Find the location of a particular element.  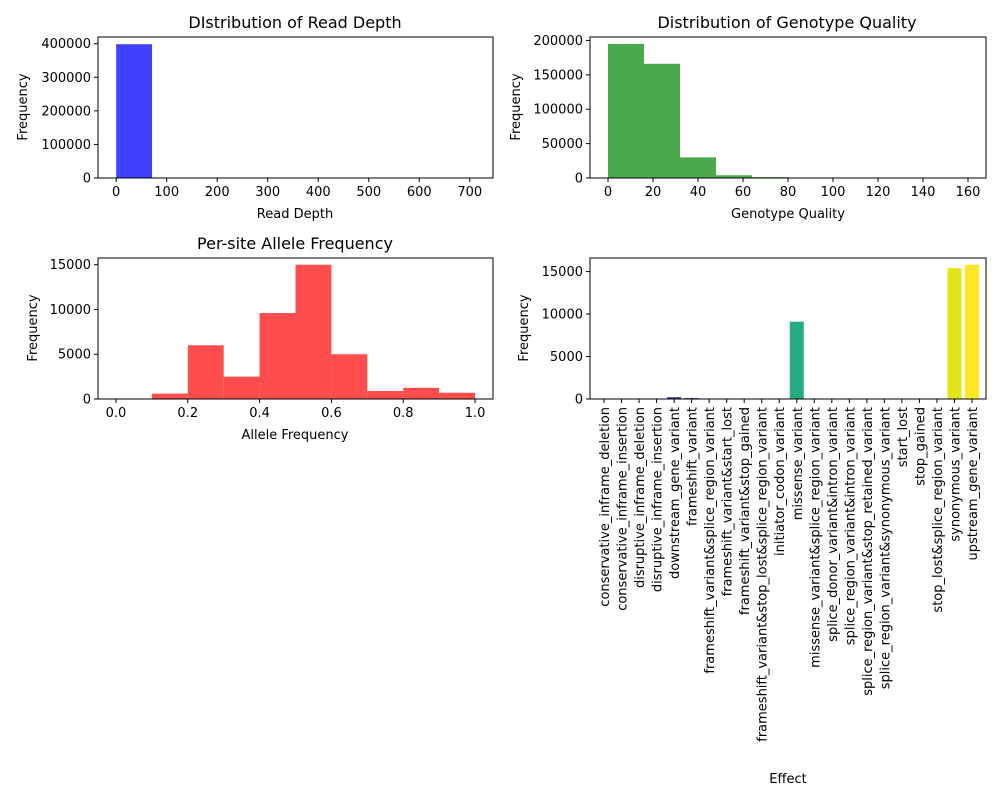

panel-read-depth-yticks: 0 100000 200000 300000 400000 is located at coordinates (69, 112).